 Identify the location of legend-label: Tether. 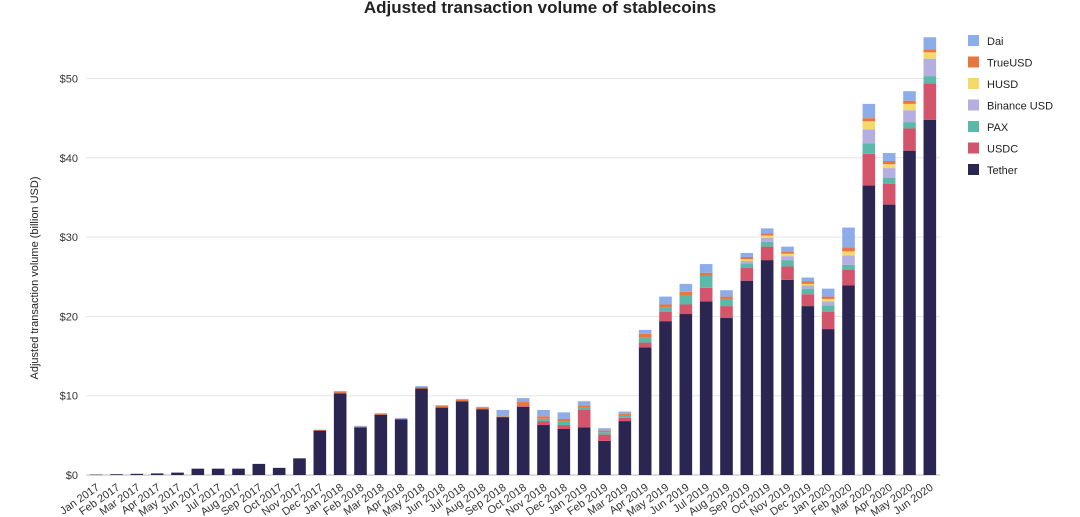
(1002, 171).